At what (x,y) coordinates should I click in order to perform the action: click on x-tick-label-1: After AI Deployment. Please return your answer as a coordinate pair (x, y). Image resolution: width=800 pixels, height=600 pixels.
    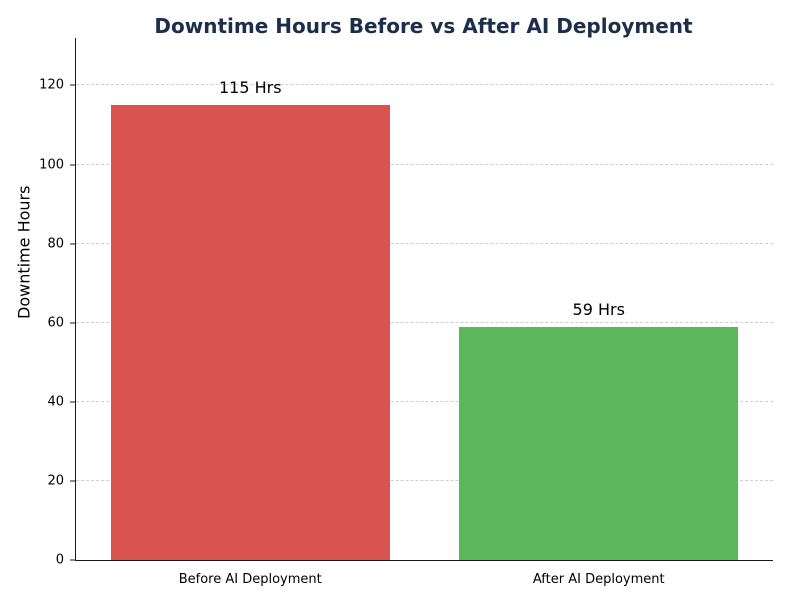
    Looking at the image, I should click on (598, 579).